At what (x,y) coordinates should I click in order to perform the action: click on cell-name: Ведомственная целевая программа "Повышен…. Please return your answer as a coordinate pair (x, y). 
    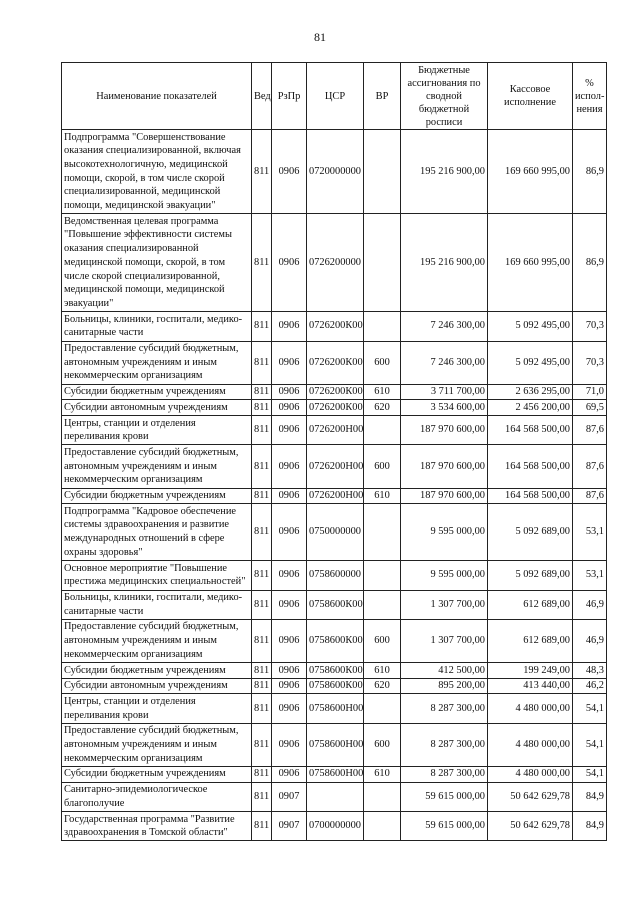
    Looking at the image, I should click on (156, 263).